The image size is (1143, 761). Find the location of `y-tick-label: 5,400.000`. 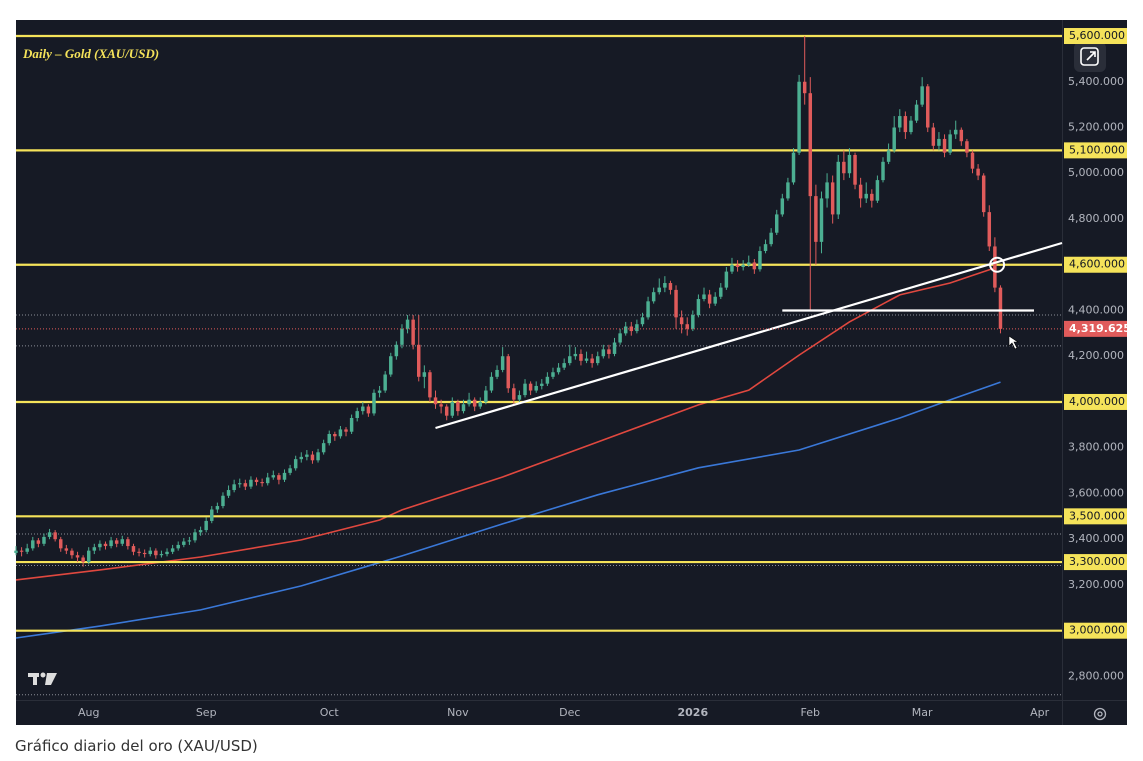

y-tick-label: 5,400.000 is located at coordinates (1096, 81).